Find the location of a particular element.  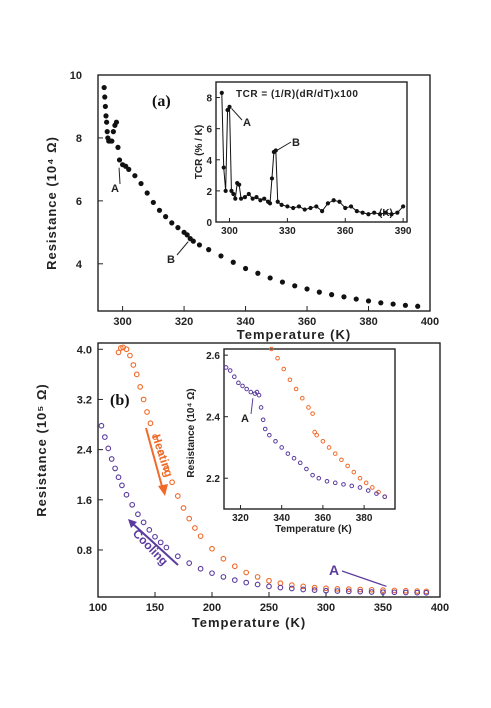

annotation-arrow-A is located at coordinates (364, 578).